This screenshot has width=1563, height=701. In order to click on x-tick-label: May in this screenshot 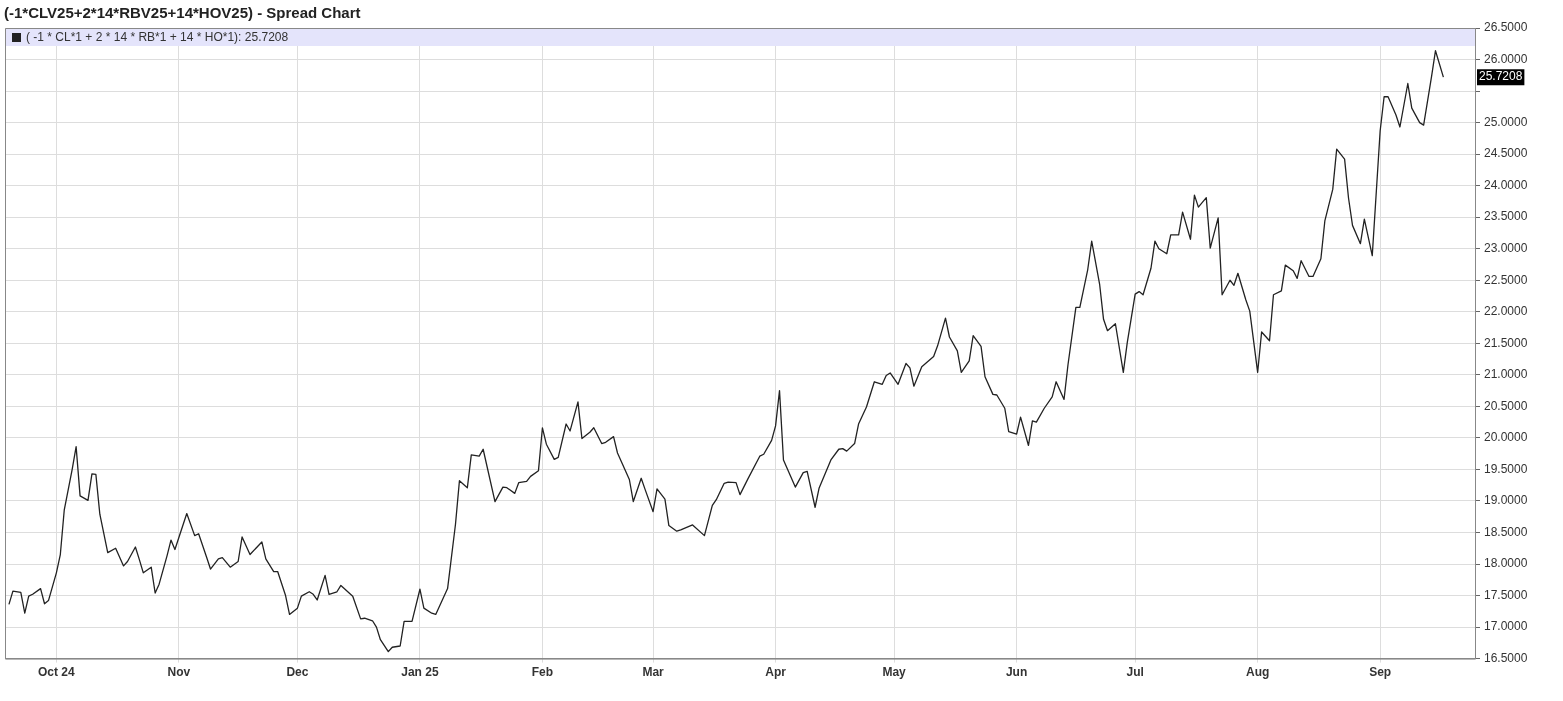, I will do `click(894, 672)`.